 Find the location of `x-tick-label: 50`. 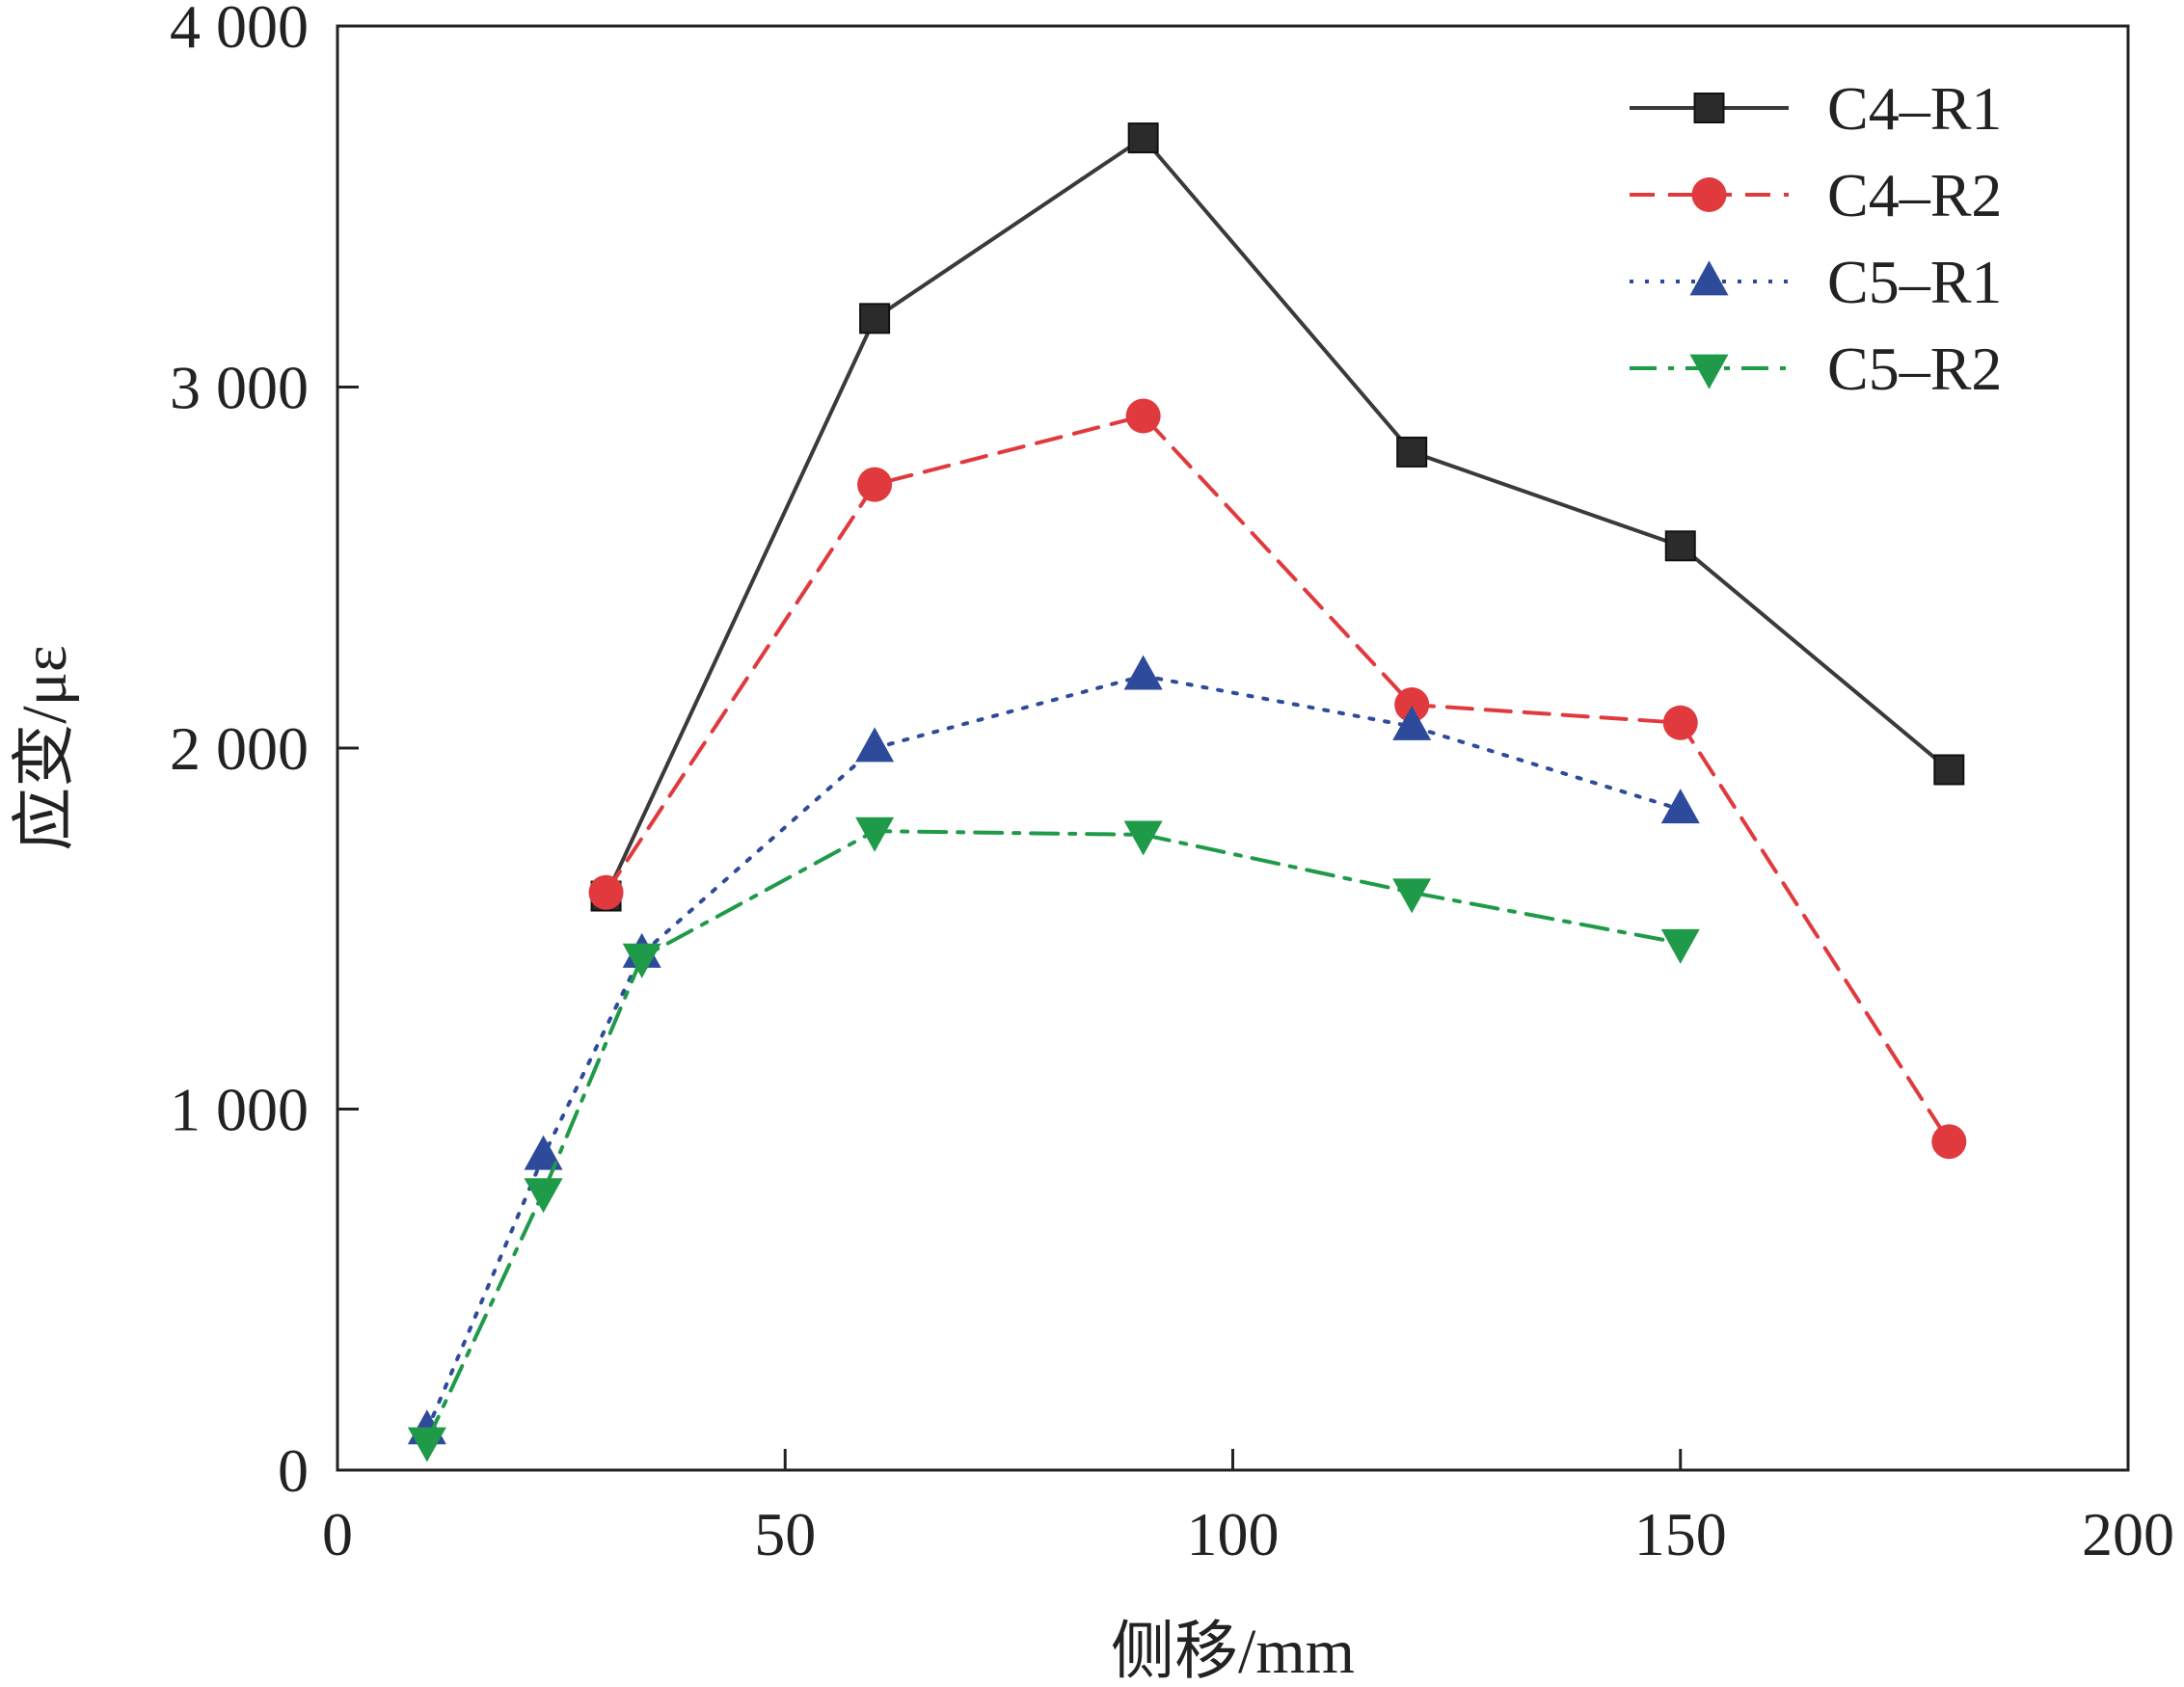

x-tick-label: 50 is located at coordinates (785, 1534).